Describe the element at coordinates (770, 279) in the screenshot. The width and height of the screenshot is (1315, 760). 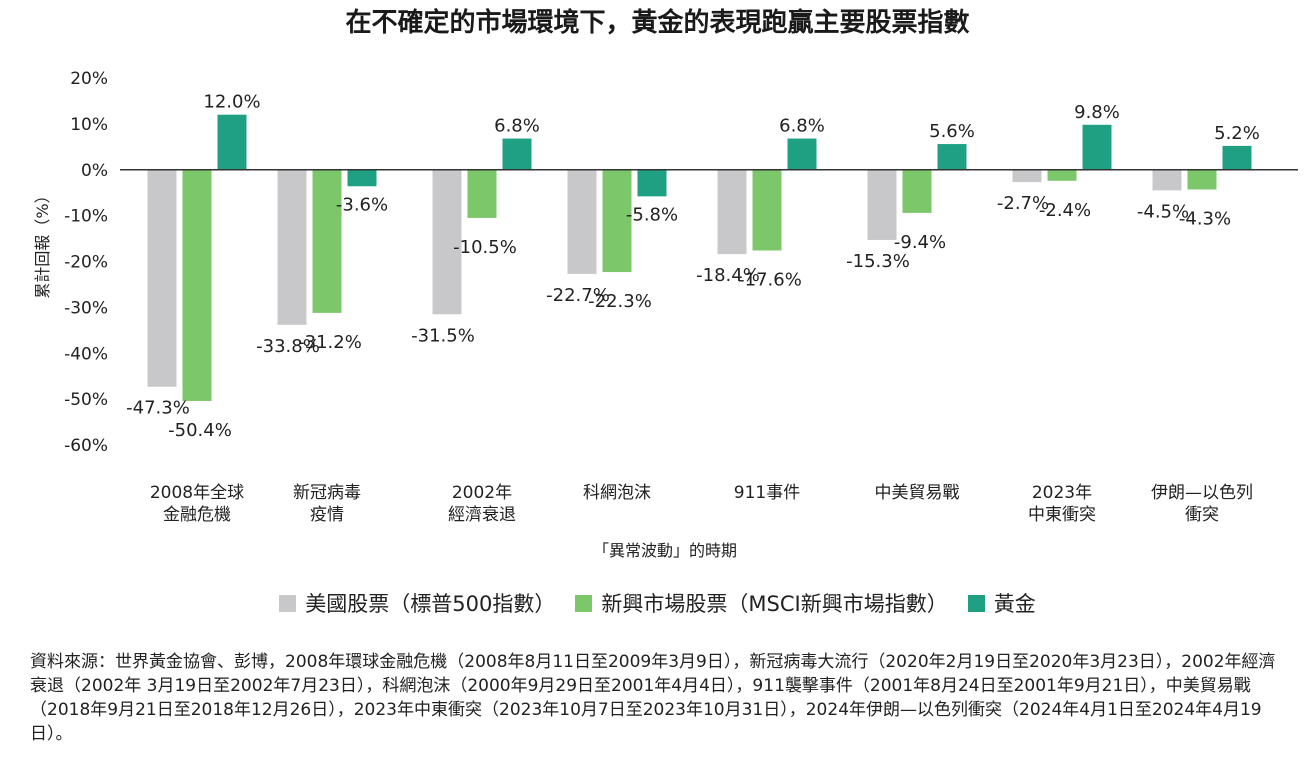
I see `value-label: -17.6%` at that location.